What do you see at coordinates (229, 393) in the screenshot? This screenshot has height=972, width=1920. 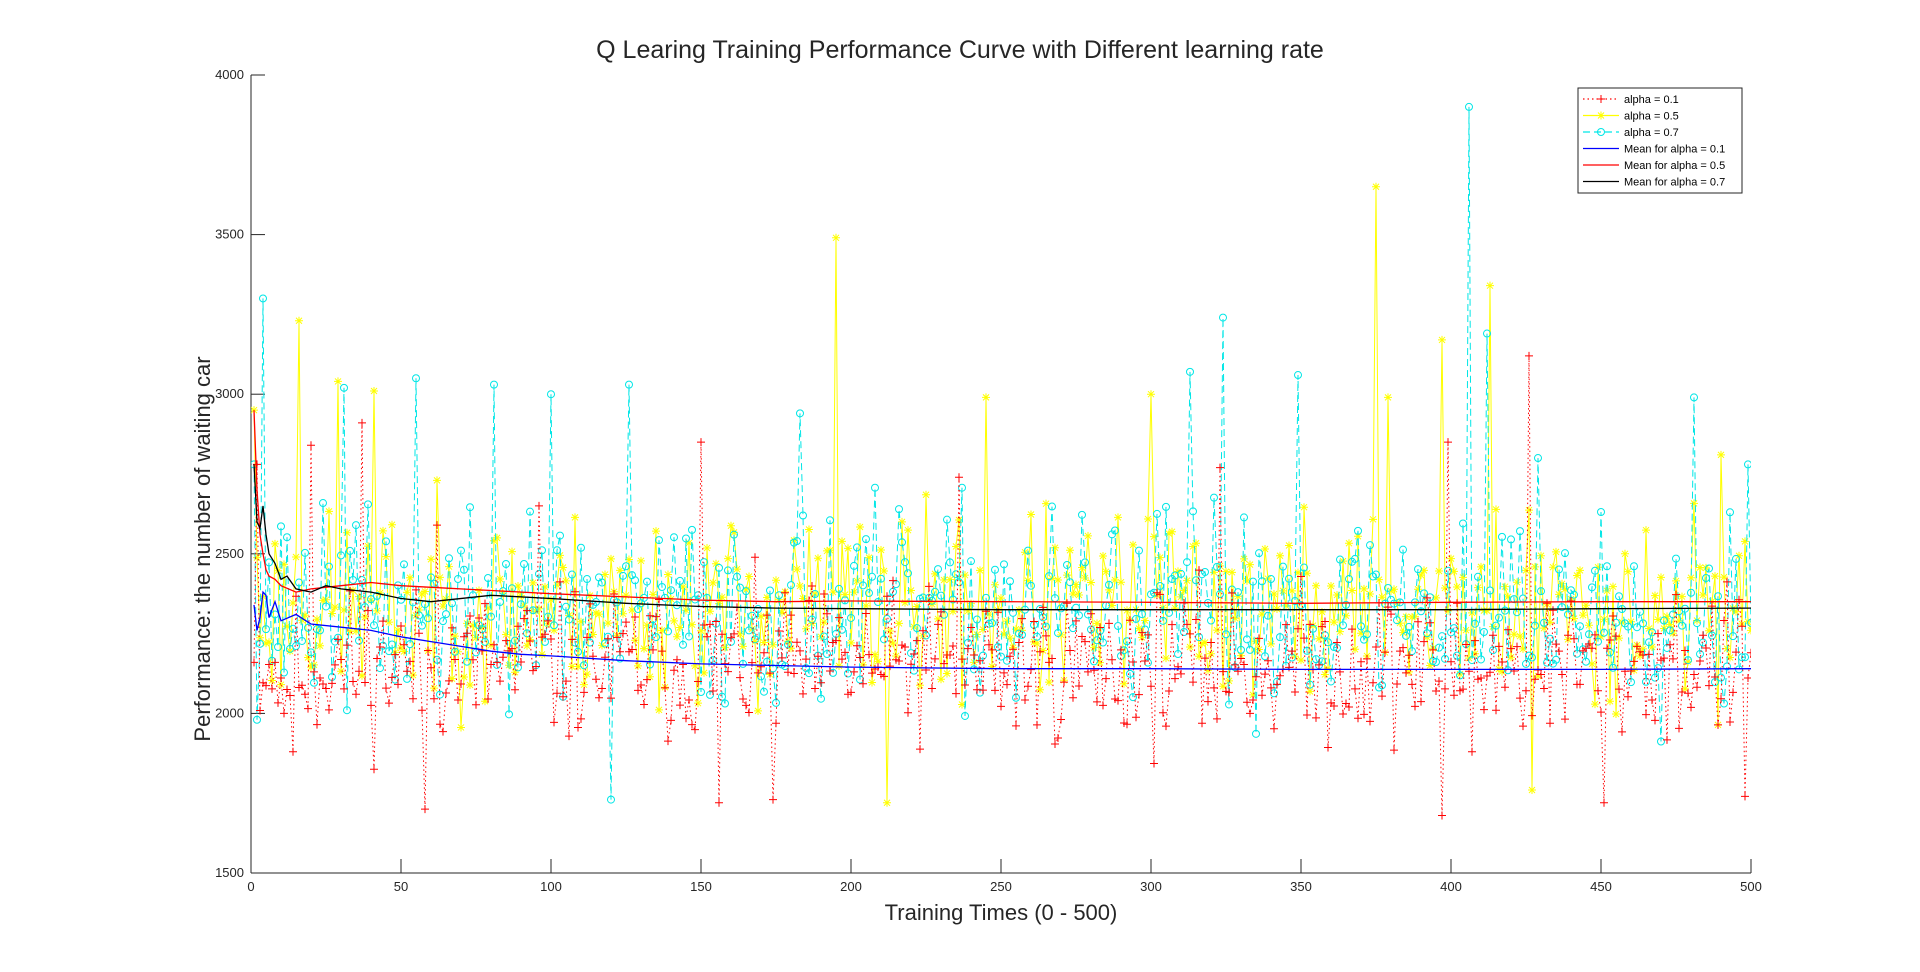 I see `y-tick-label: 3000` at bounding box center [229, 393].